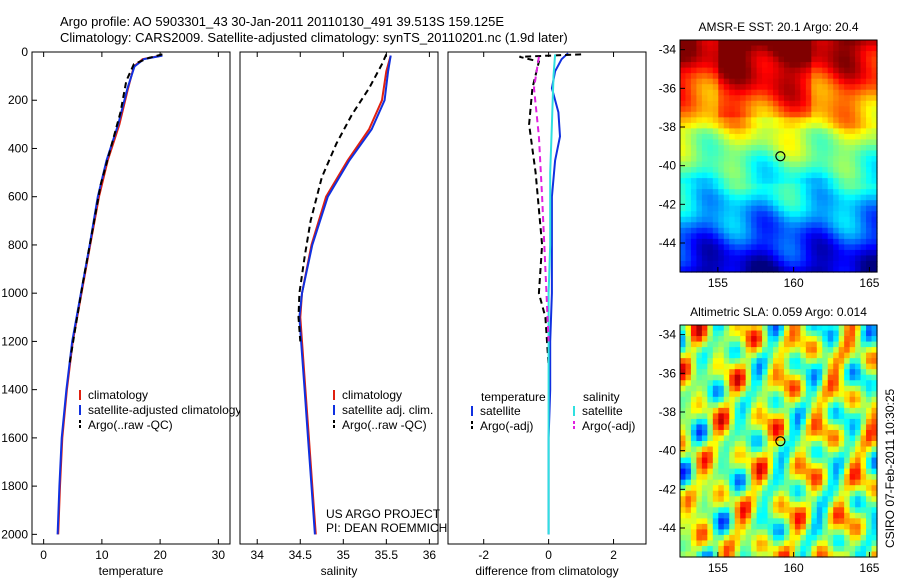 The height and width of the screenshot is (580, 900). I want to click on salinity-series-argo, so click(342, 197).